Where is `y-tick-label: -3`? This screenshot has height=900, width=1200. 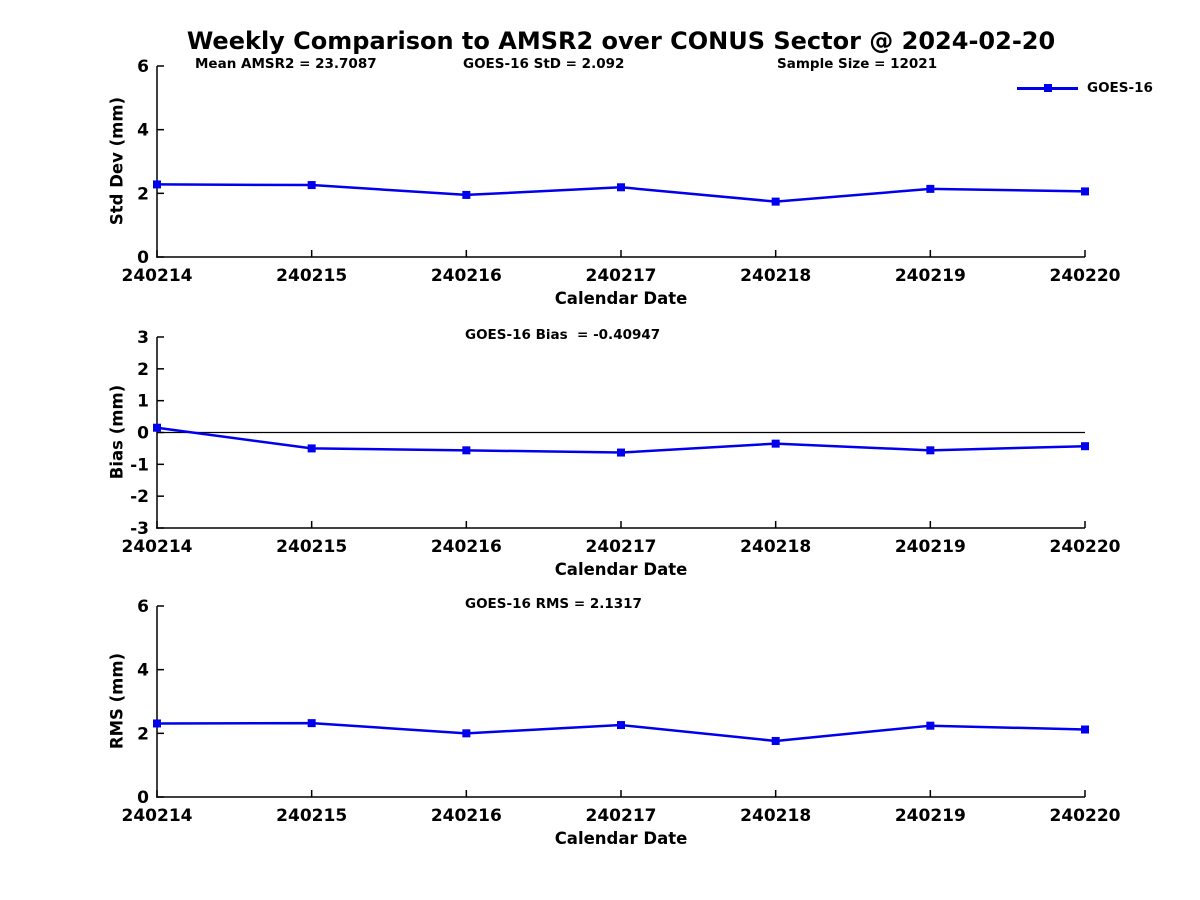
y-tick-label: -3 is located at coordinates (139, 529).